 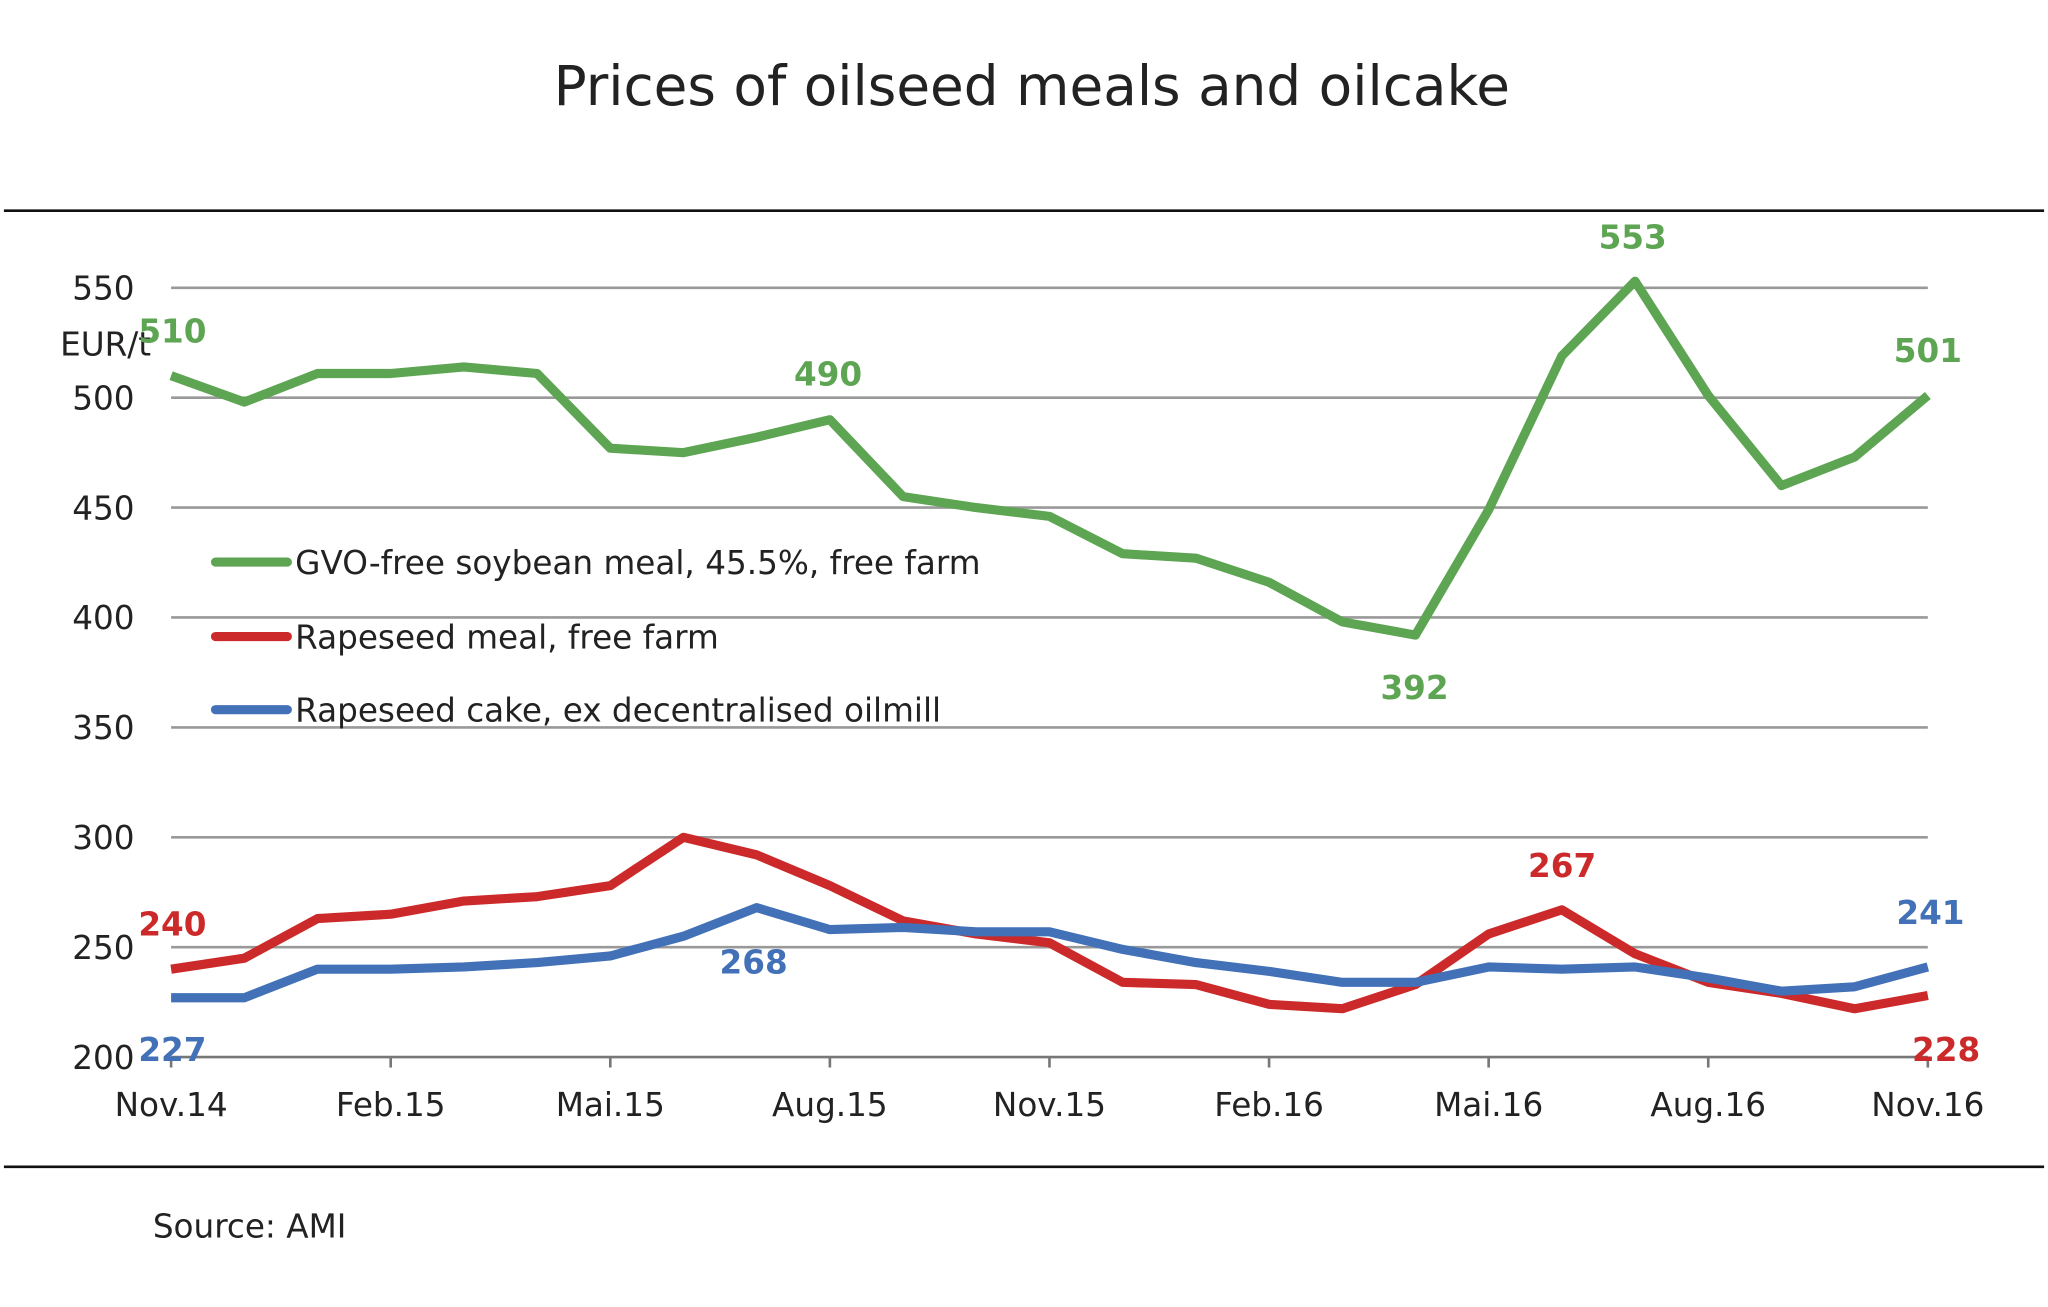 What do you see at coordinates (391, 1105) in the screenshot?
I see `x-tick-label: Feb.15` at bounding box center [391, 1105].